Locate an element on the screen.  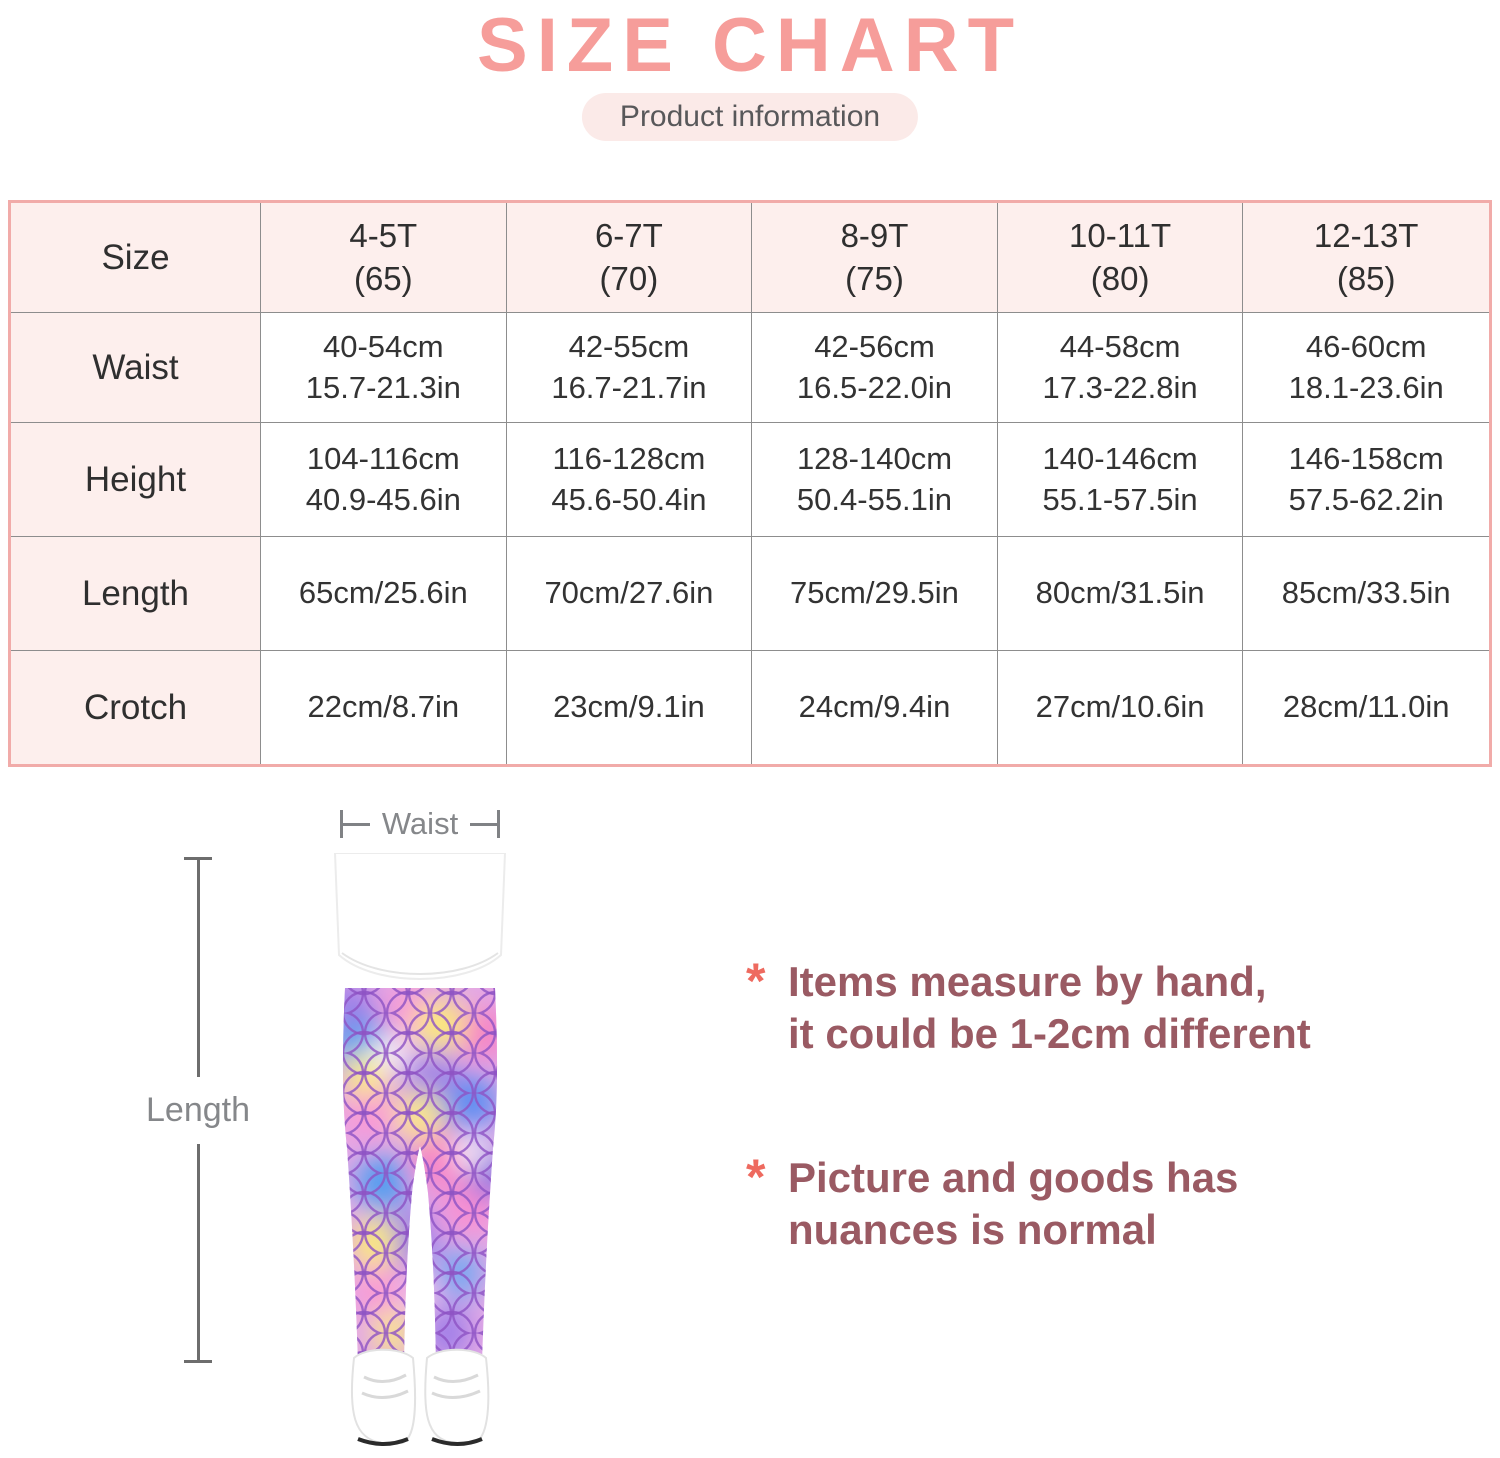
size-code: (70) is located at coordinates (629, 278).